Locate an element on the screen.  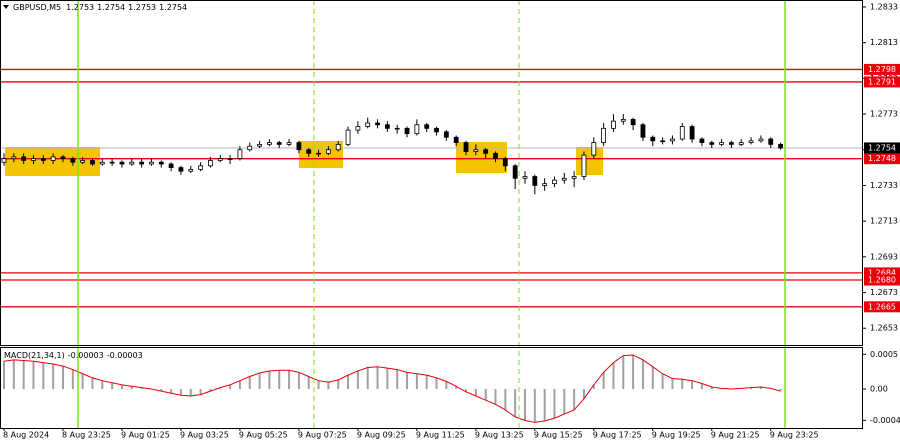
x-tick-label: 9 Aug 21:25 is located at coordinates (735, 435).